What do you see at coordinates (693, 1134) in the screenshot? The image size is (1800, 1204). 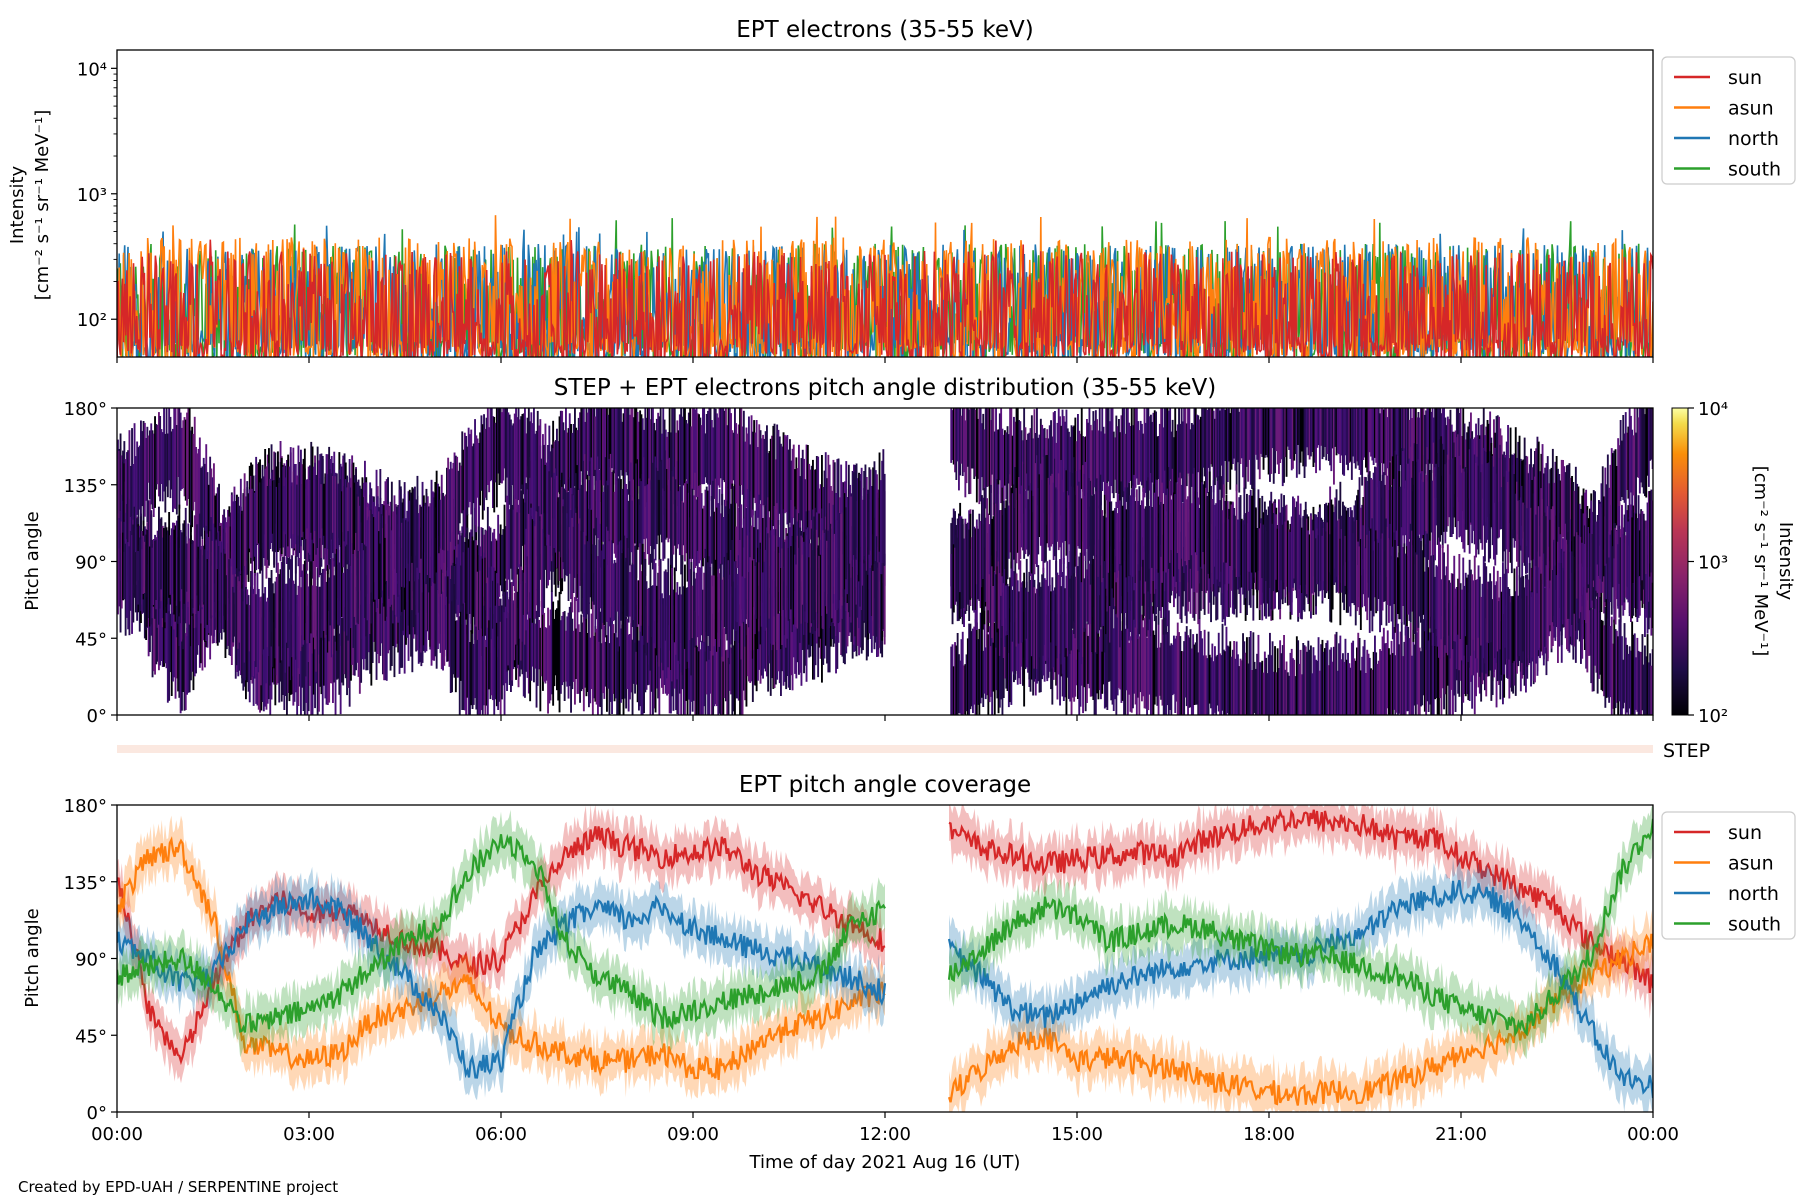 I see `xtick-label: 09:00` at bounding box center [693, 1134].